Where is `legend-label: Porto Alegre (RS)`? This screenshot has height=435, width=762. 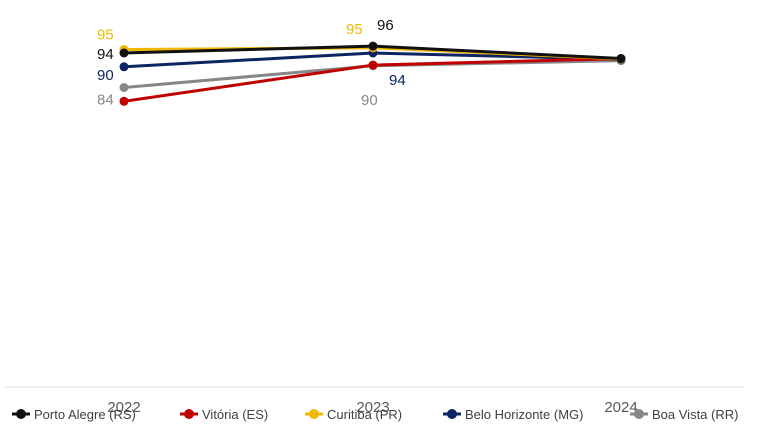 legend-label: Porto Alegre (RS) is located at coordinates (85, 414).